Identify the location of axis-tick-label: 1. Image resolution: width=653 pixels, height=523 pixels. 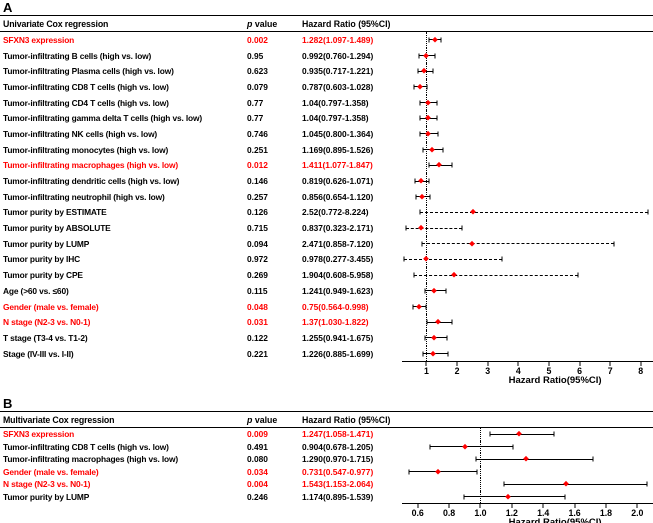
(426, 371).